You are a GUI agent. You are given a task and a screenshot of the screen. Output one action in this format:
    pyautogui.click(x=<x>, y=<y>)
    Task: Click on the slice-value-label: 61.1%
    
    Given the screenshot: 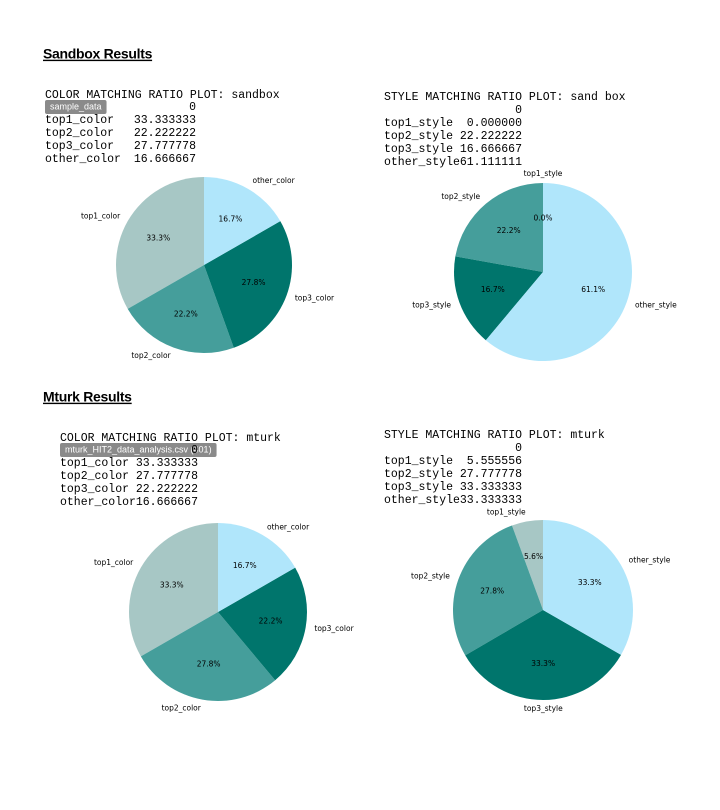 What is the action you would take?
    pyautogui.click(x=593, y=289)
    